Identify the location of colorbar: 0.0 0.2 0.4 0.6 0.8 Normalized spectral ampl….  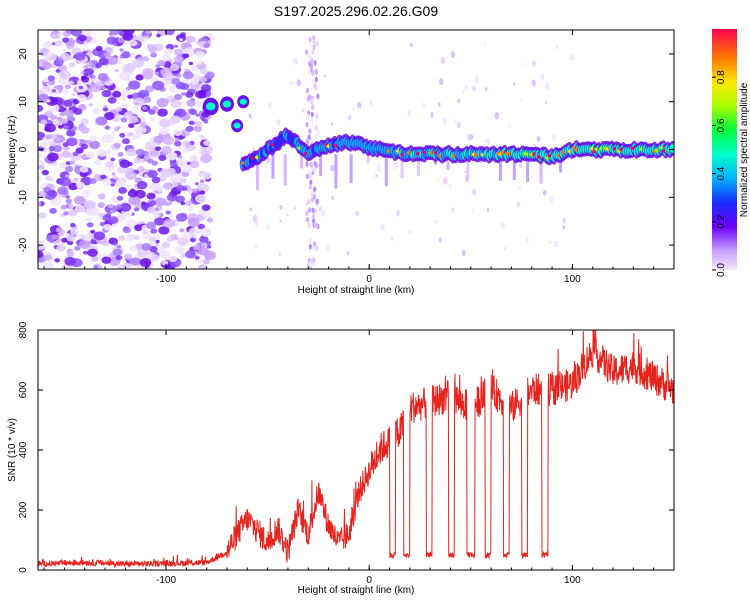
(731, 153).